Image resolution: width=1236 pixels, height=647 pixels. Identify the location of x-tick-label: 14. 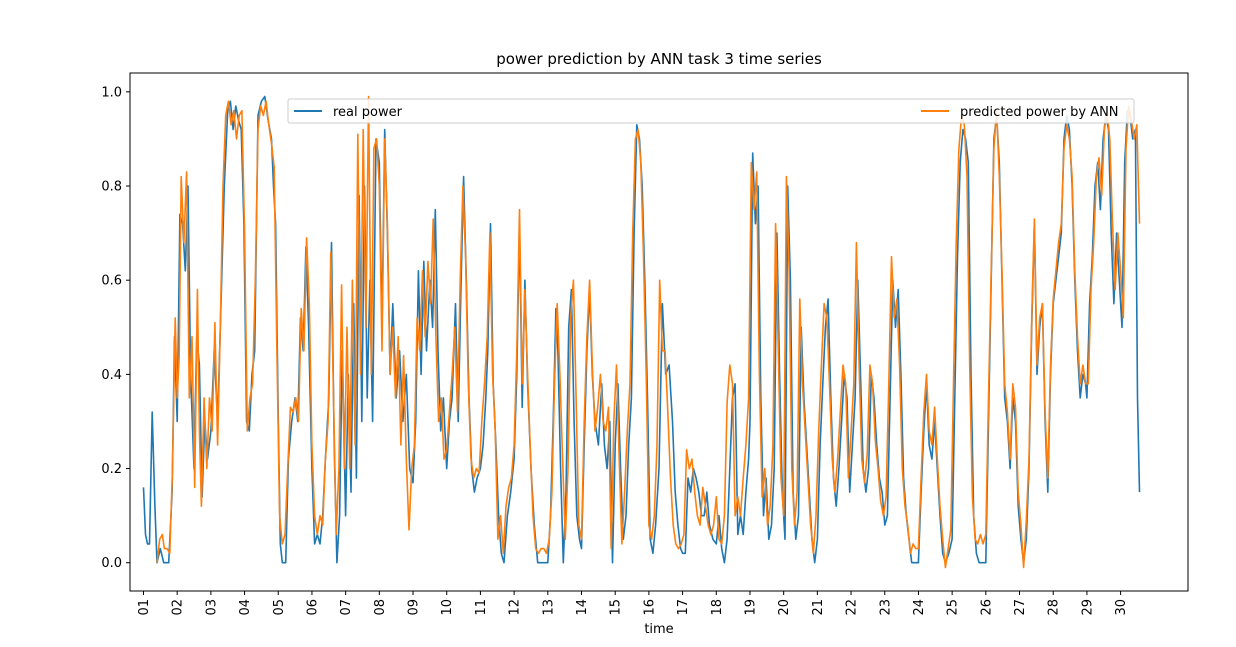
(582, 607).